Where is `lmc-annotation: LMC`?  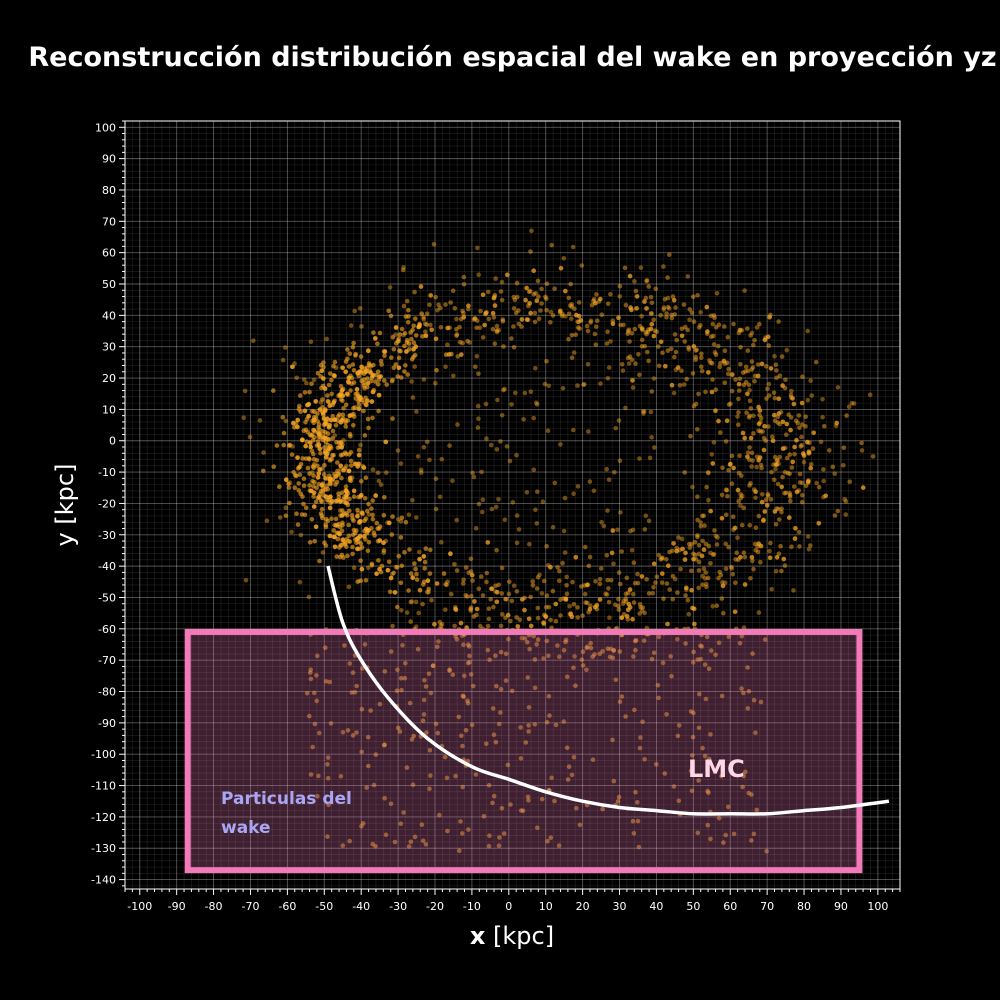
lmc-annotation: LMC is located at coordinates (716, 769).